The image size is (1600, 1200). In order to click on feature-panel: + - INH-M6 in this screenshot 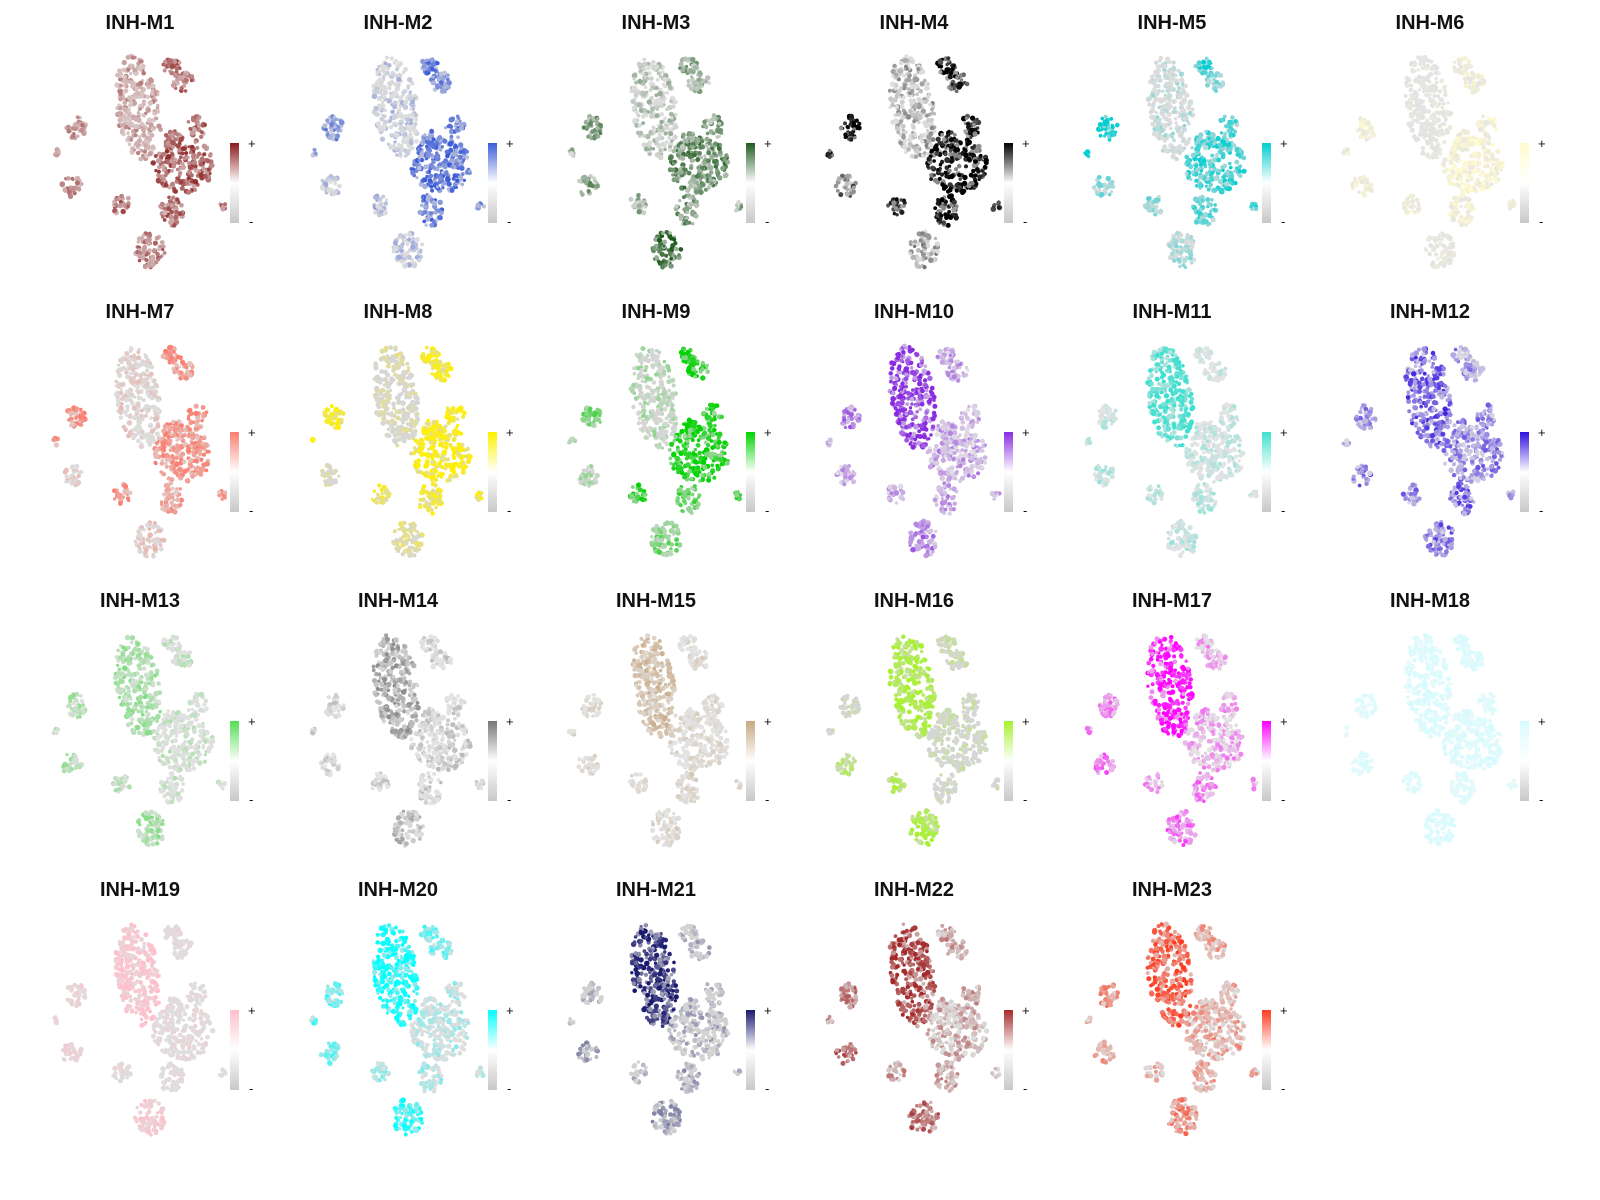, I will do `click(1442, 148)`.